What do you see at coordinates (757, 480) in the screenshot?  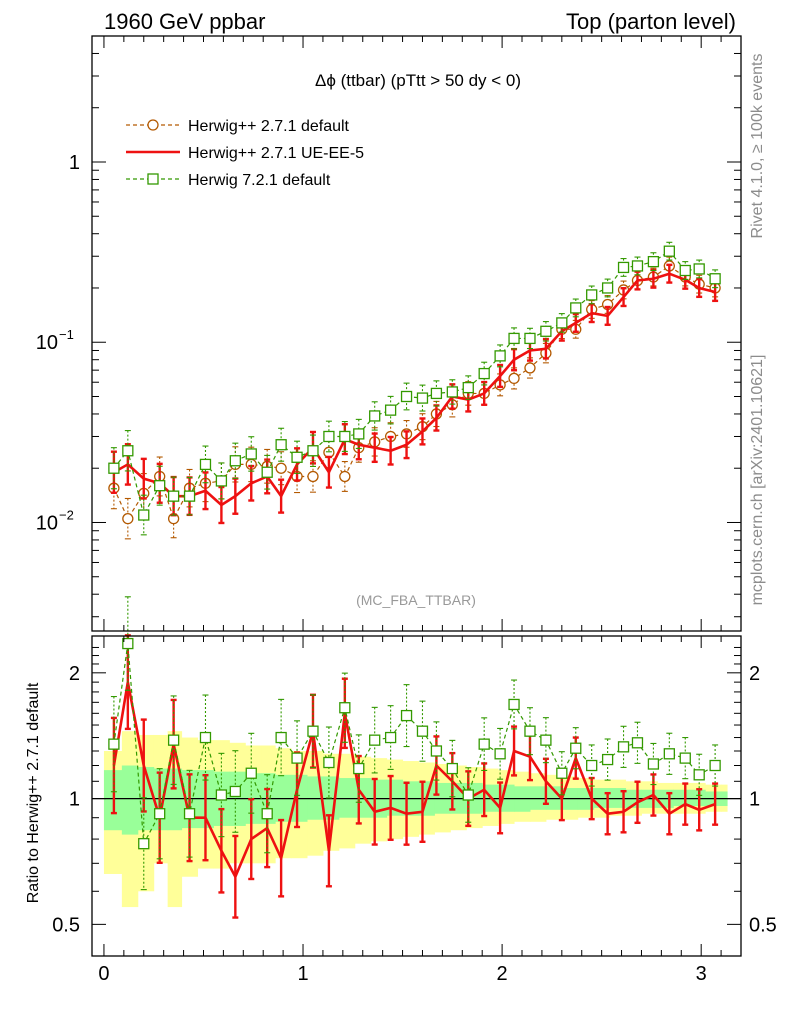 I see `mcplots-label: mcplots.cern.ch [arXiv:2401.10621]` at bounding box center [757, 480].